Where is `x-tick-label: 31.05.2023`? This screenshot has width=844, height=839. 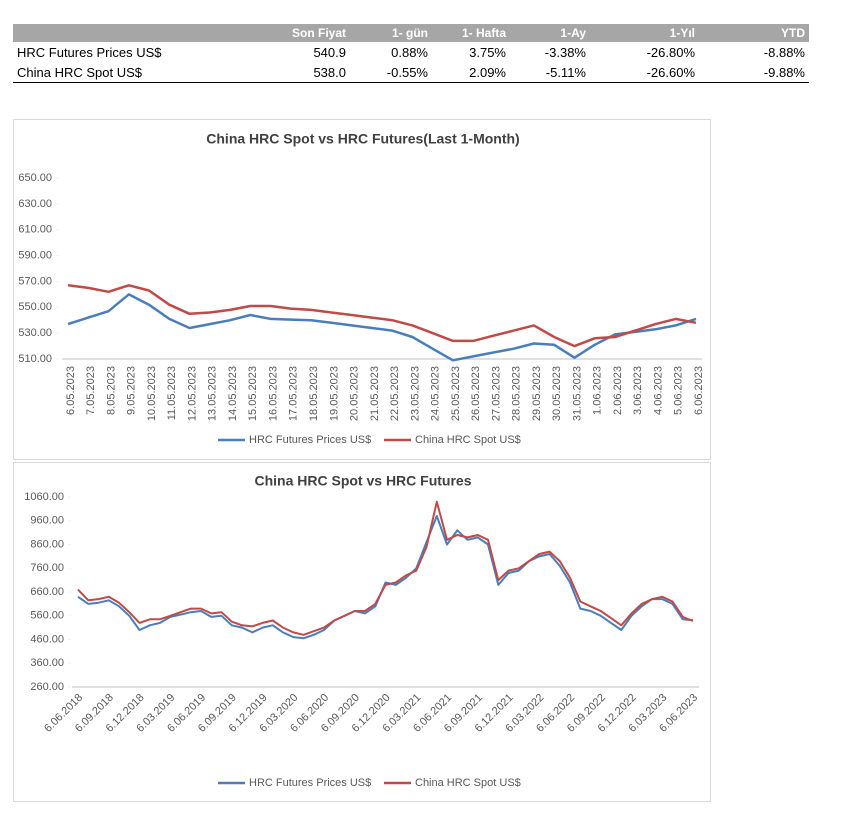
x-tick-label: 31.05.2023 is located at coordinates (577, 393).